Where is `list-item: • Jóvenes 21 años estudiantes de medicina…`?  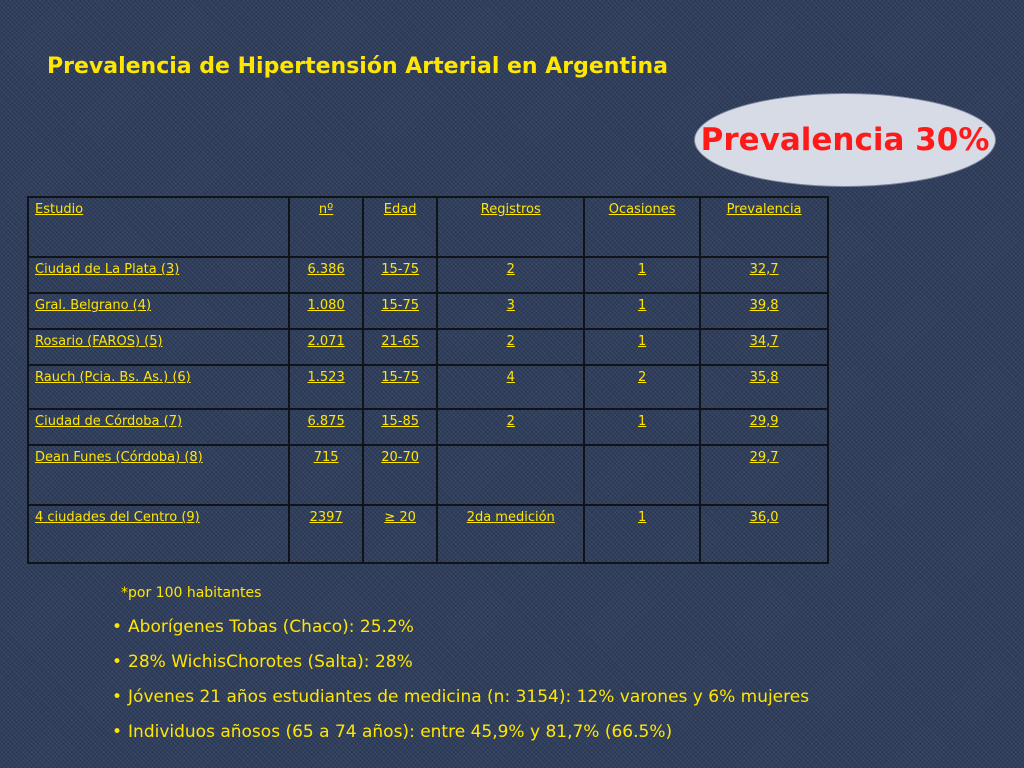 list-item: • Jóvenes 21 años estudiantes de medicina… is located at coordinates (460, 700).